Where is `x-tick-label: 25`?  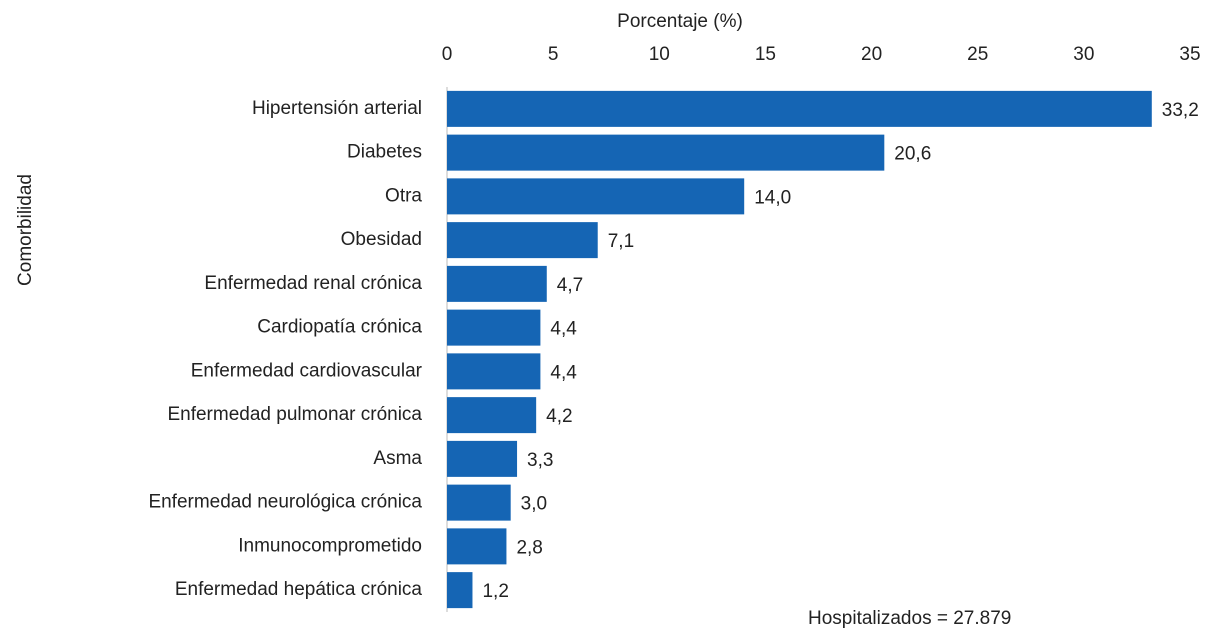 x-tick-label: 25 is located at coordinates (977, 54).